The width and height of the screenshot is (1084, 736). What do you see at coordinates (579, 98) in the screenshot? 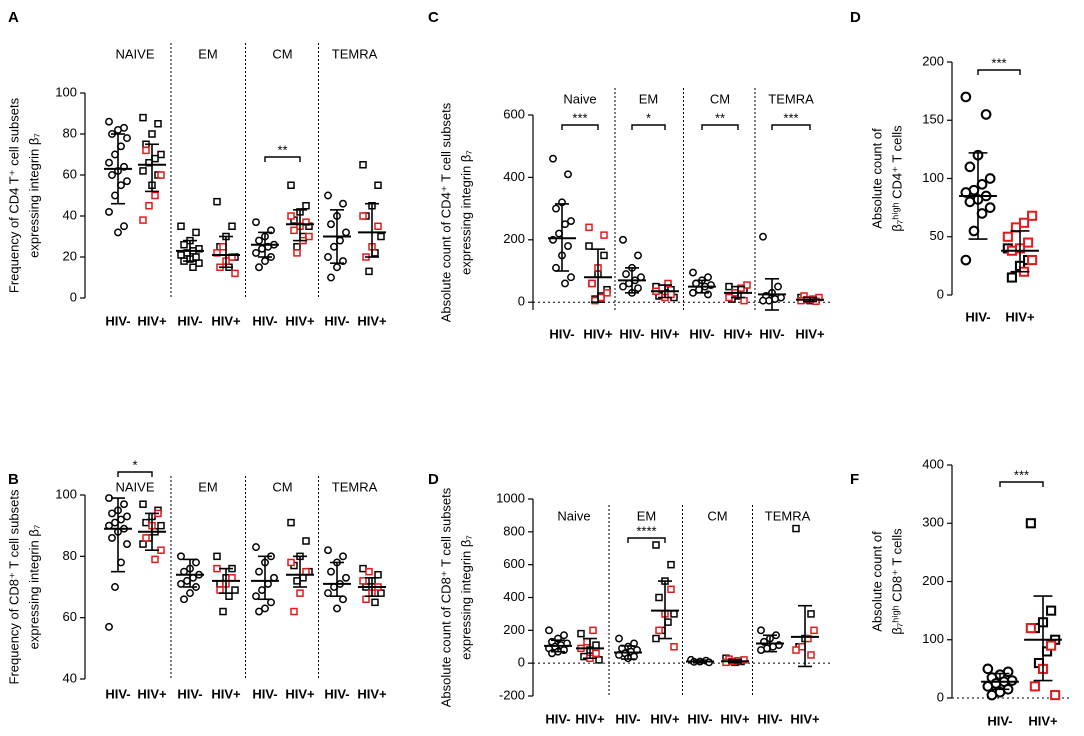
I see `subset-header: Naive` at bounding box center [579, 98].